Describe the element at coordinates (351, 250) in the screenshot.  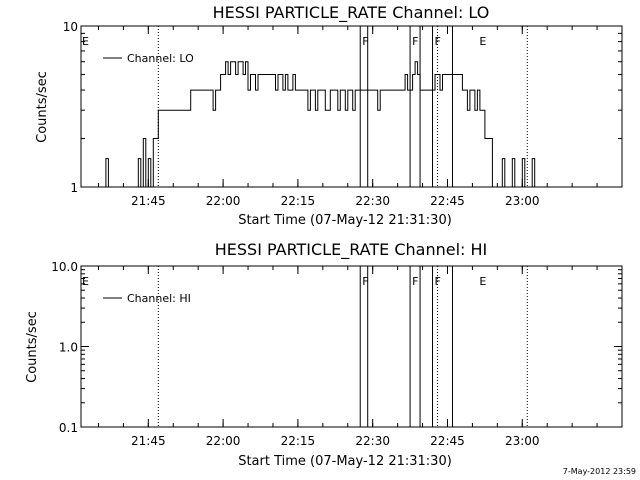
I see `chart-title: HESSI PARTICLE_RATE Channel: HI` at that location.